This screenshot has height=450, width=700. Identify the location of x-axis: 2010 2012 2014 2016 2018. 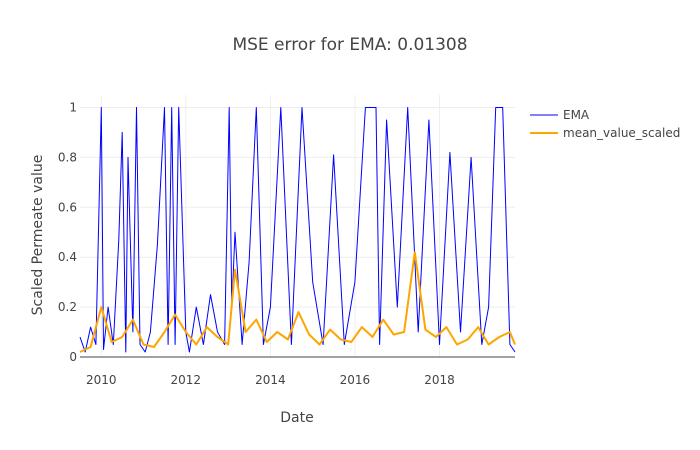
(270, 380).